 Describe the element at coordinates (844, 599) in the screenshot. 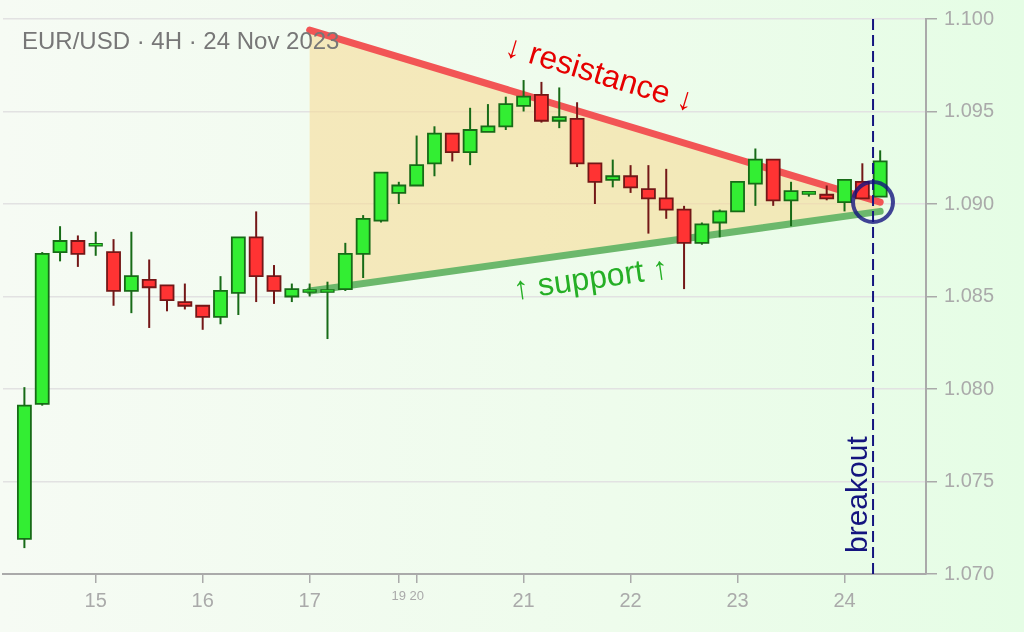

I see `x-tick-label: 24` at that location.